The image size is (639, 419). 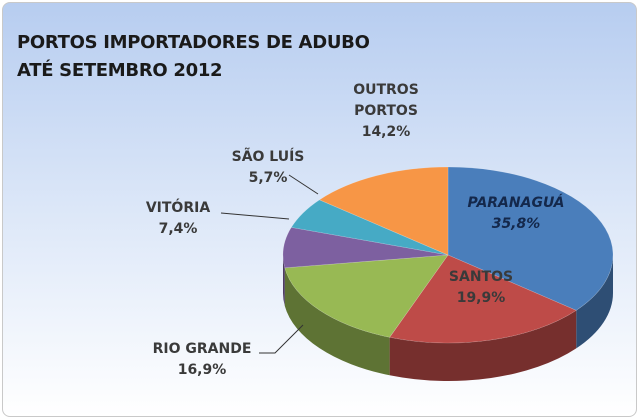 I want to click on data-label: SANTOS 19,9%, so click(x=481, y=288).